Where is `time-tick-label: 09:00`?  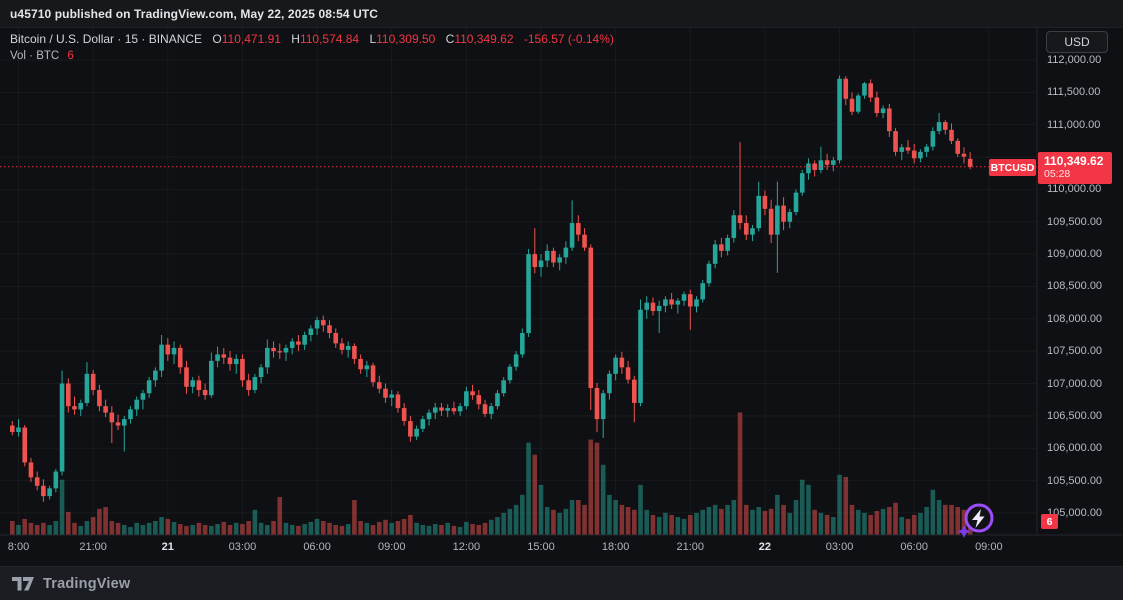 time-tick-label: 09:00 is located at coordinates (989, 547).